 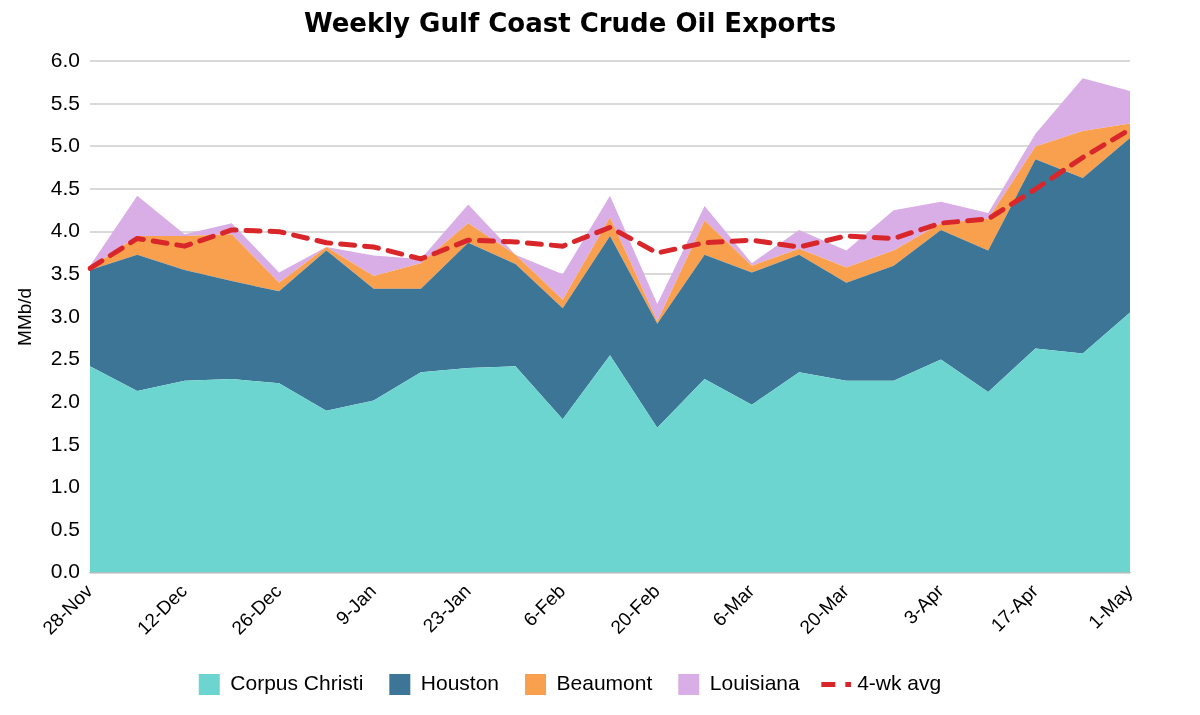 I want to click on y-tick-label: 1.0, so click(x=65, y=486).